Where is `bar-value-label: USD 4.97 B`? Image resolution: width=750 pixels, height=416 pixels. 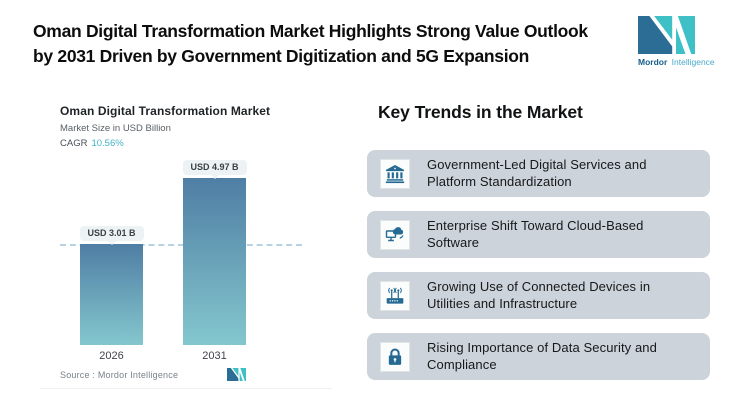
bar-value-label: USD 4.97 B is located at coordinates (214, 169).